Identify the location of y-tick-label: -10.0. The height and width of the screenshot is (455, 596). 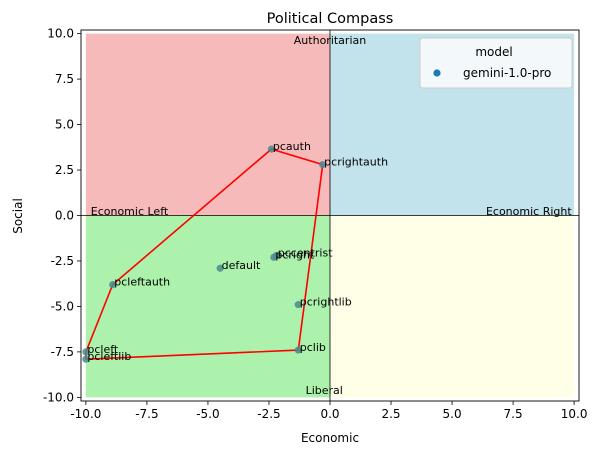
(58, 397).